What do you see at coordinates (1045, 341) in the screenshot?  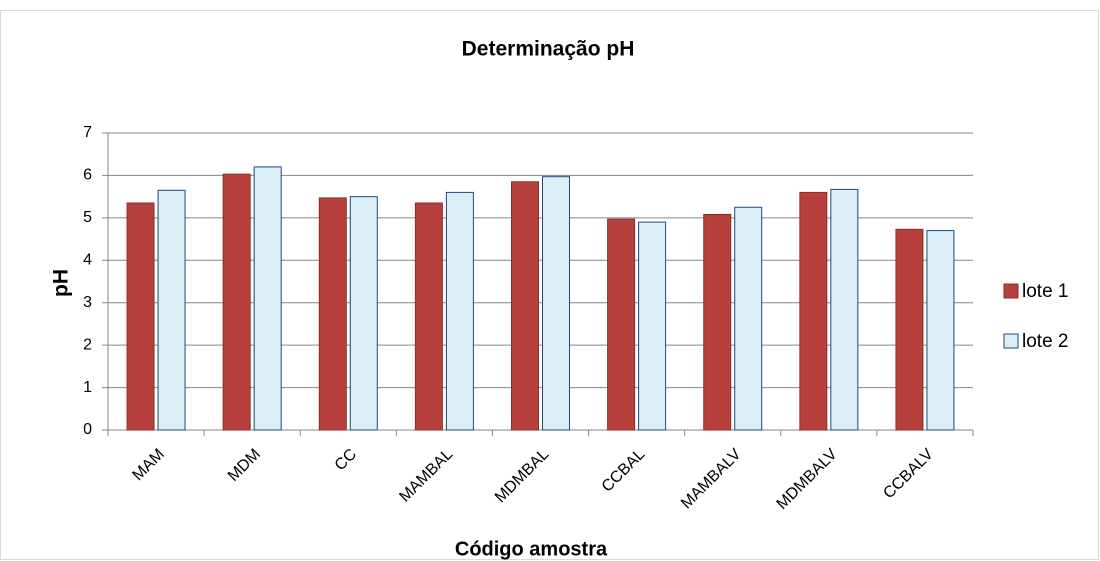 I see `legend-label: lote 2` at bounding box center [1045, 341].